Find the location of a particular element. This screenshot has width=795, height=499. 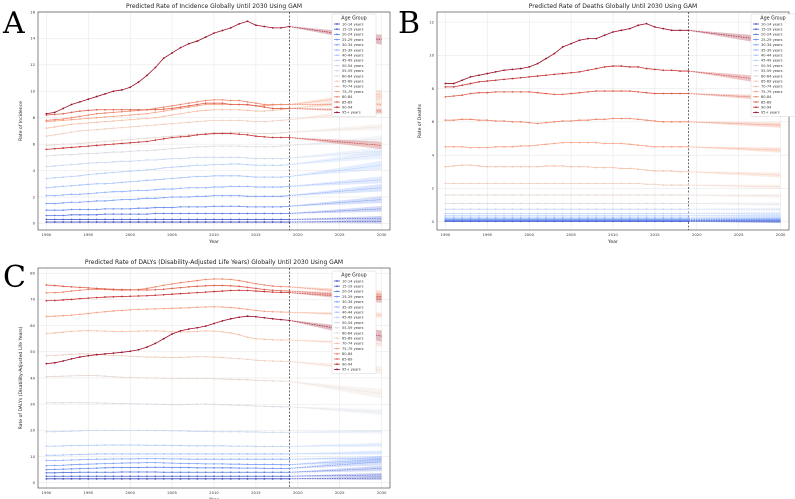

dalys-legend-marker is located at coordinates (337, 364).